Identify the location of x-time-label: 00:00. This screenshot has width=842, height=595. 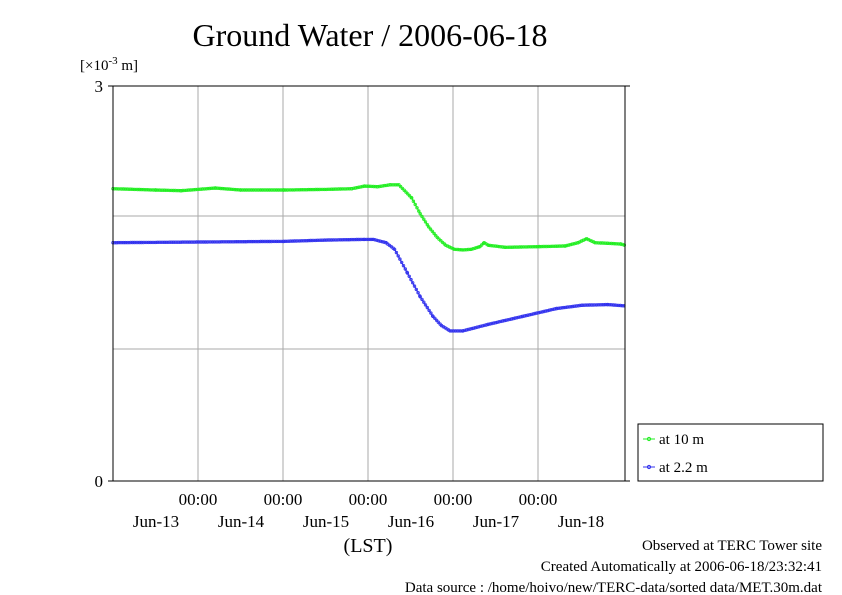
(538, 499).